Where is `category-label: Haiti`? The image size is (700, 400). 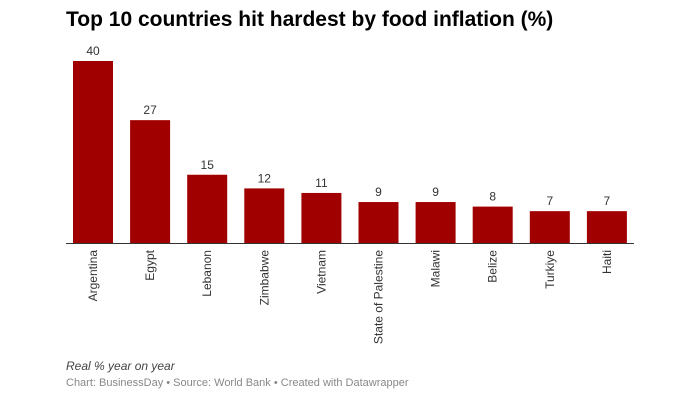
category-label: Haiti is located at coordinates (607, 262).